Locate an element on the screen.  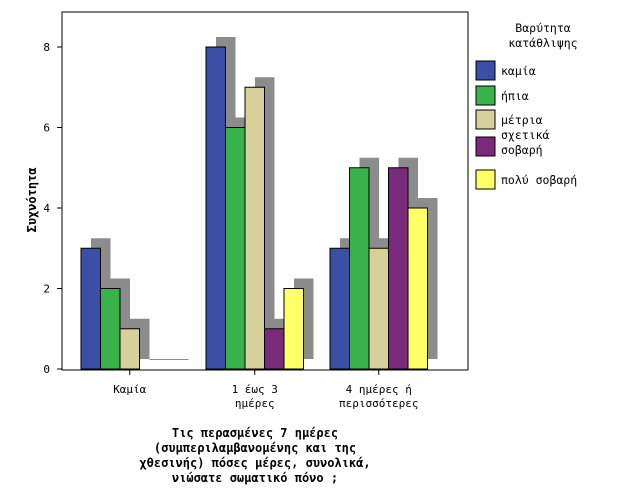
legend-label: καμία is located at coordinates (518, 71).